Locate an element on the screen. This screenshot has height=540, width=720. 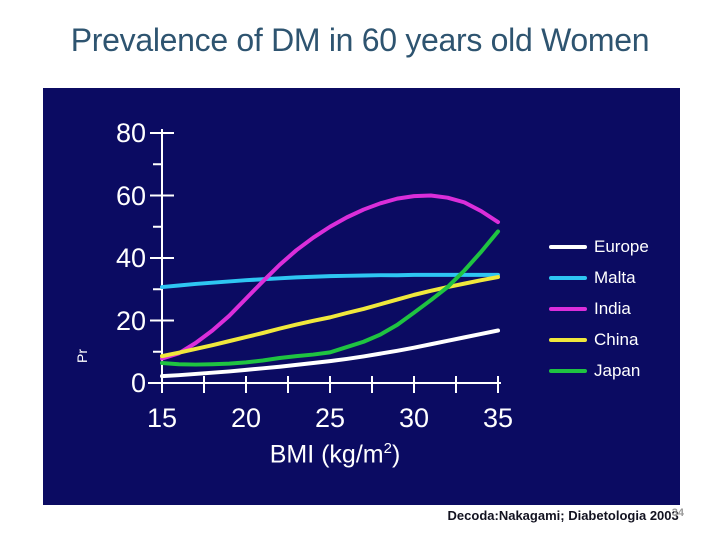
legend-swatch-india is located at coordinates (568, 308).